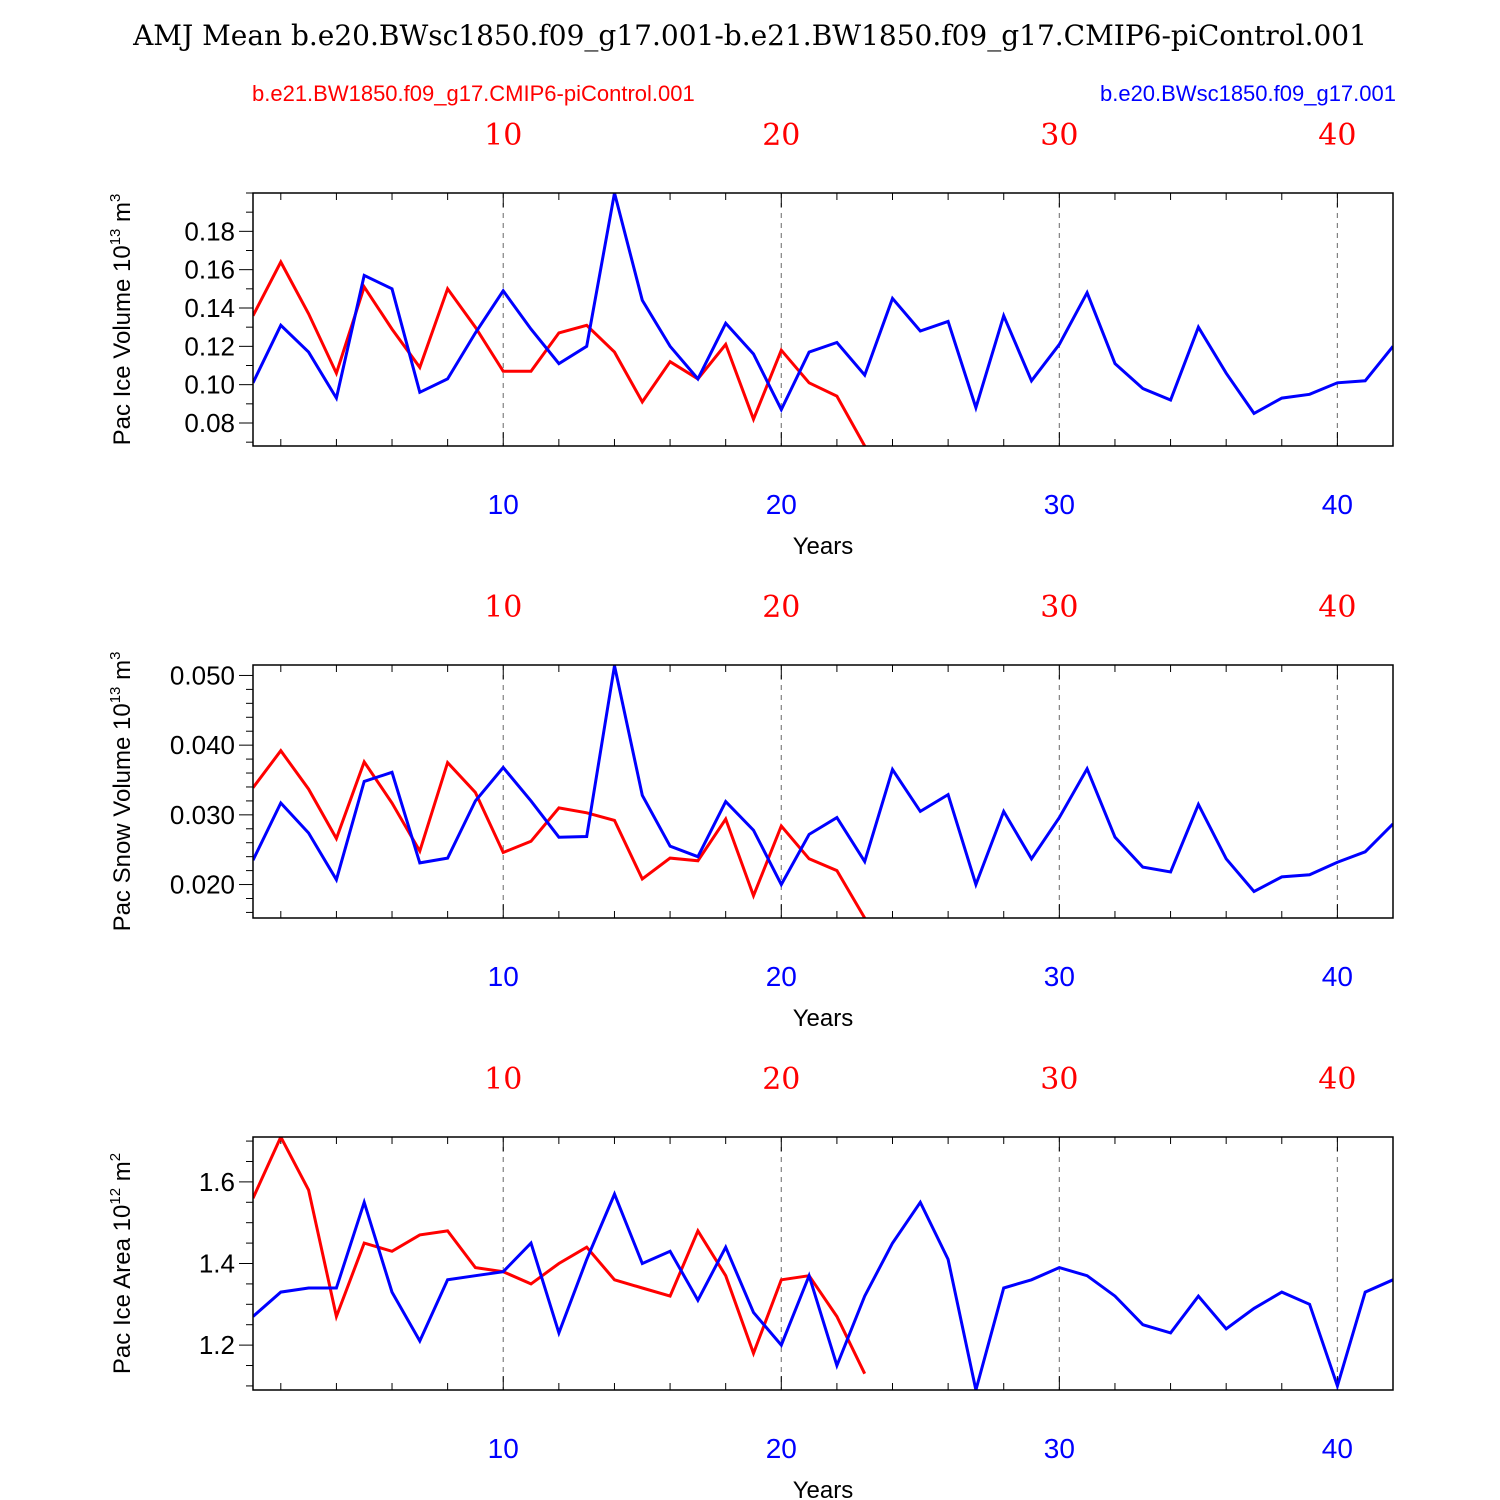 This screenshot has height=1500, width=1500. Describe the element at coordinates (202, 815) in the screenshot. I see `y-tick-label: 0.030` at that location.